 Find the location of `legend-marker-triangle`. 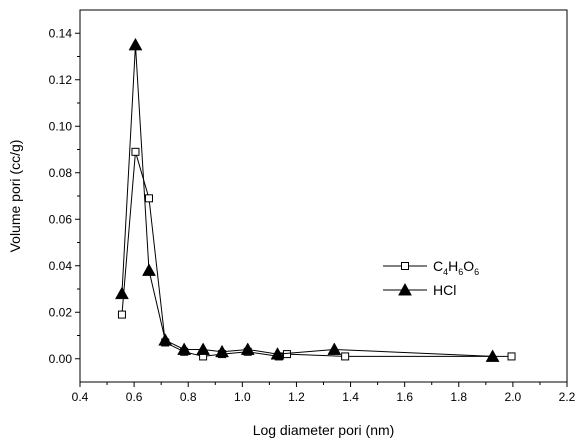

legend-marker-triangle is located at coordinates (405, 289).